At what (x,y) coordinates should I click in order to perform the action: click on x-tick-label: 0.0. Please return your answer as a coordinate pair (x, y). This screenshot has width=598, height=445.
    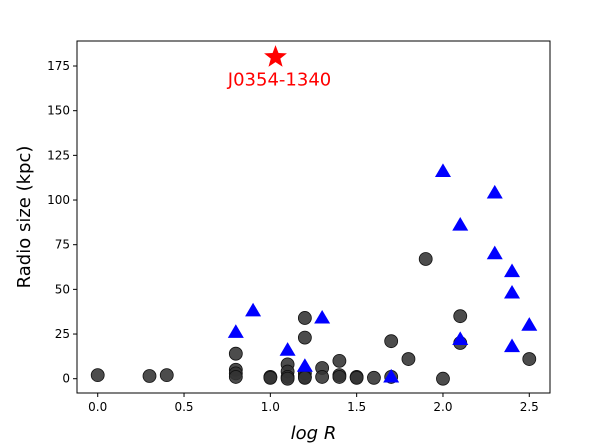
    Looking at the image, I should click on (97, 407).